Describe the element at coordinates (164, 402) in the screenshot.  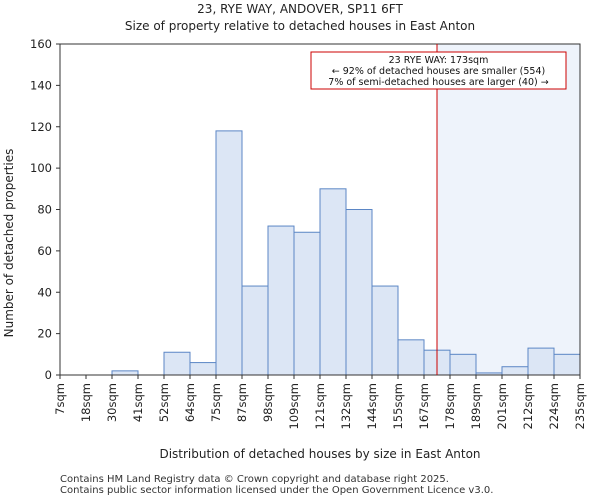
I see `x-tick-label: 52sqm` at that location.